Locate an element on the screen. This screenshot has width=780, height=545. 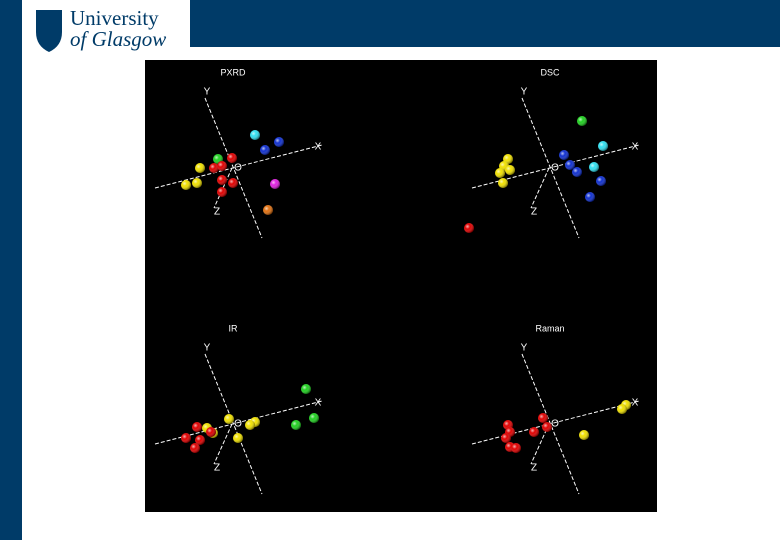
logo-line2: of Glasgow is located at coordinates (118, 39).